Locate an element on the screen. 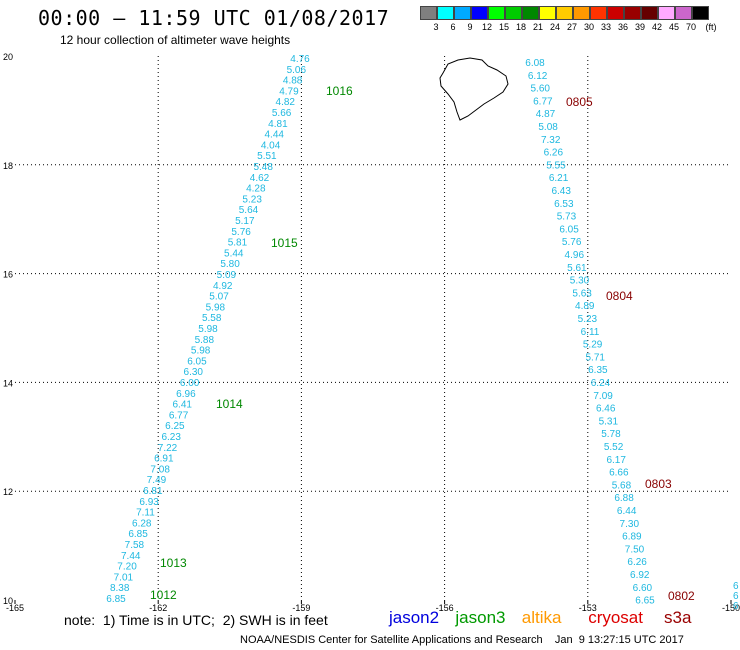 Image resolution: width=740 pixels, height=650 pixels. wave-height-left: 6.91 is located at coordinates (164, 459).